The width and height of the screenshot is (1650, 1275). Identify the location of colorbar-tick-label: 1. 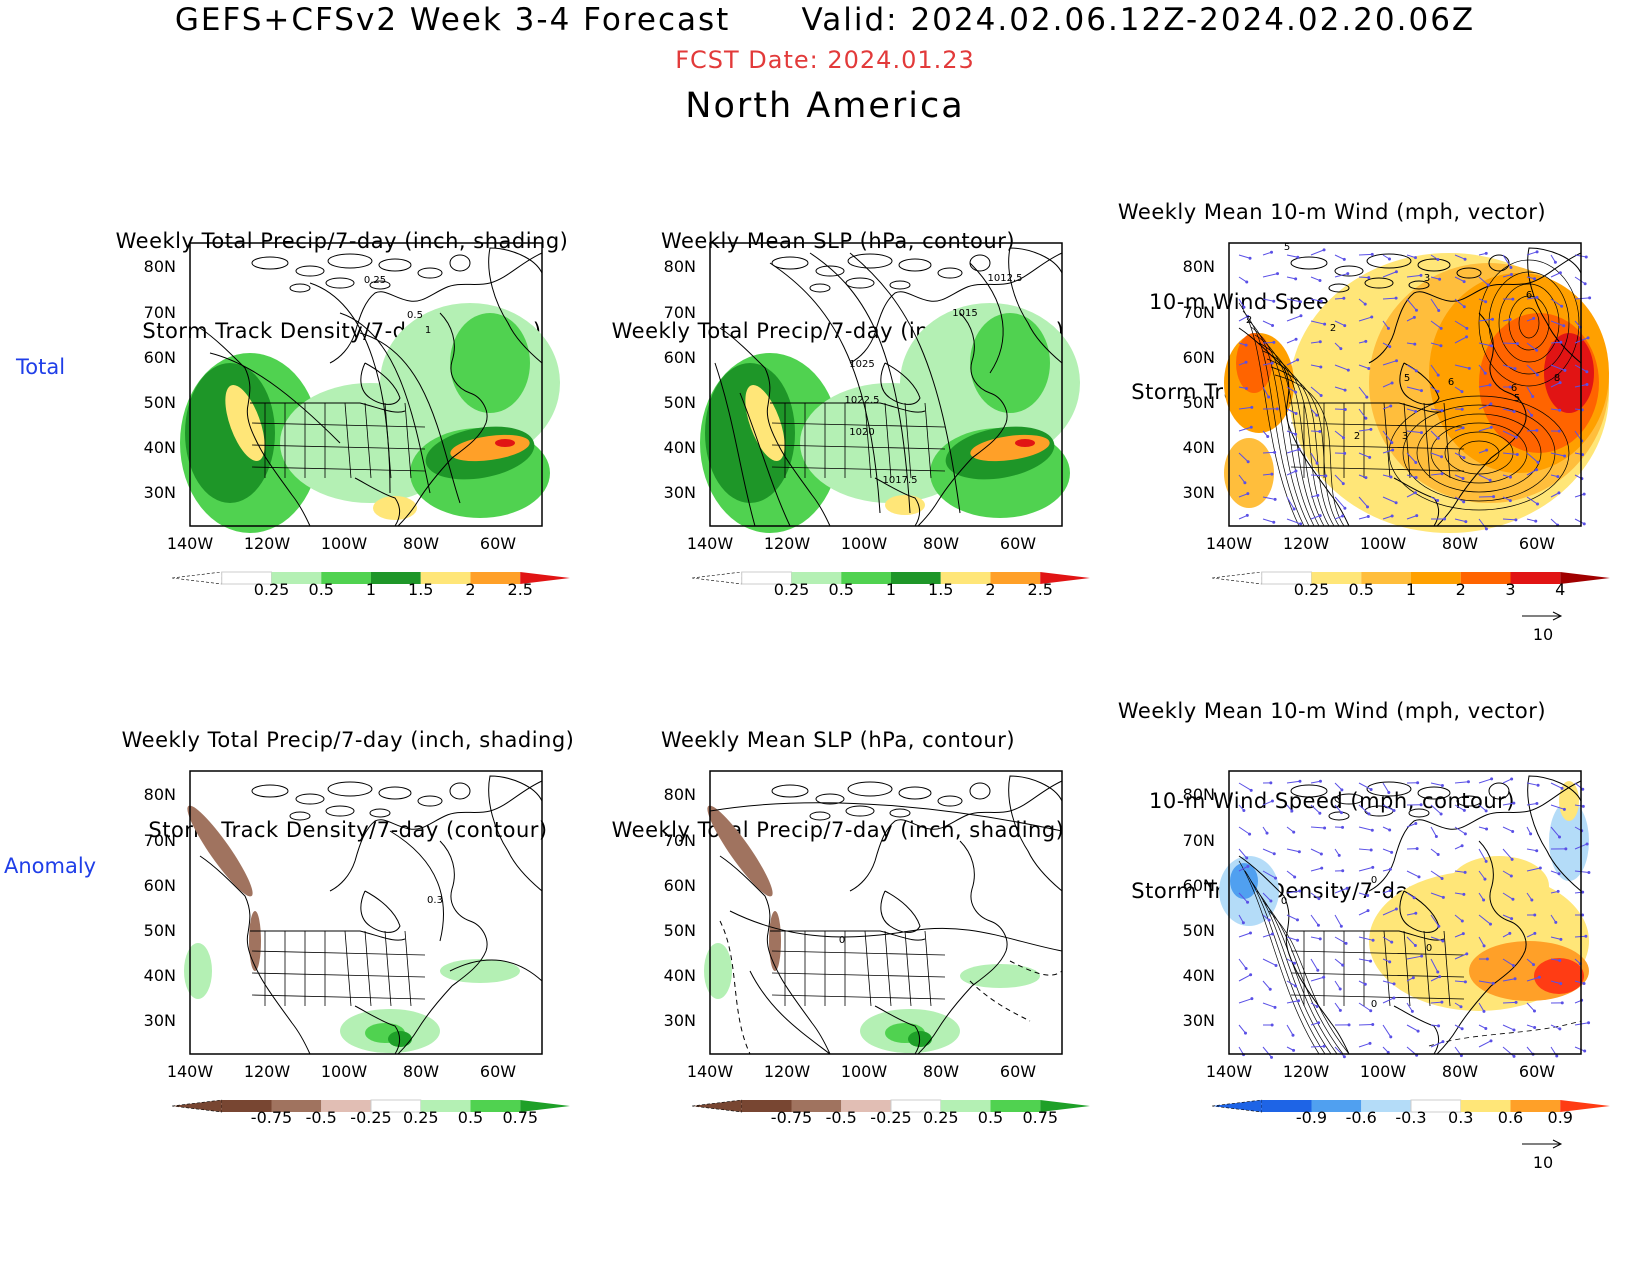
(891, 589).